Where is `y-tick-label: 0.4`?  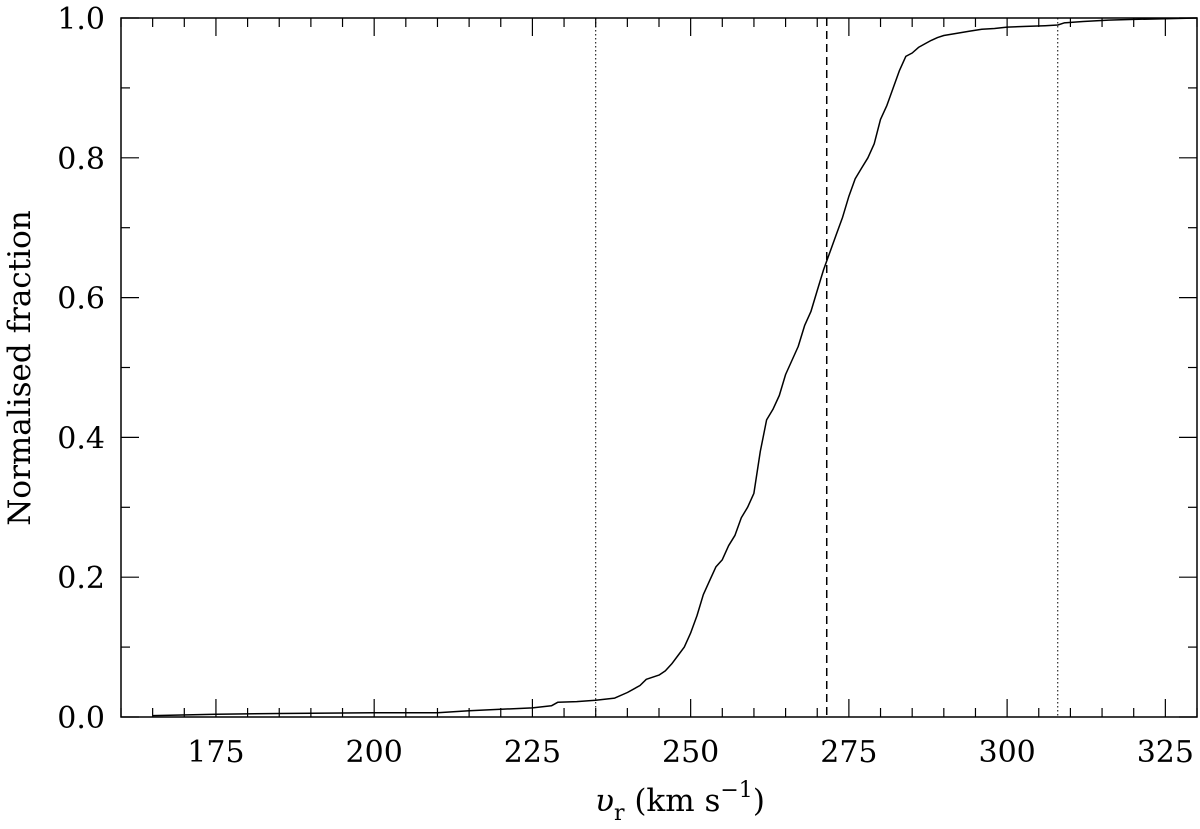 y-tick-label: 0.4 is located at coordinates (81, 438).